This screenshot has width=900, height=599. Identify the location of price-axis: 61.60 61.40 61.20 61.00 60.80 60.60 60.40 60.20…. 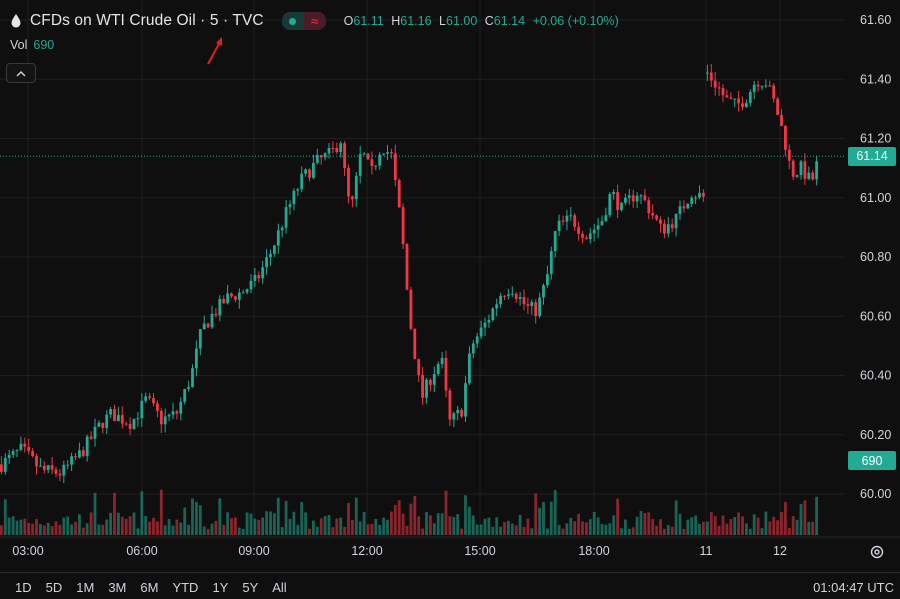
(875, 257).